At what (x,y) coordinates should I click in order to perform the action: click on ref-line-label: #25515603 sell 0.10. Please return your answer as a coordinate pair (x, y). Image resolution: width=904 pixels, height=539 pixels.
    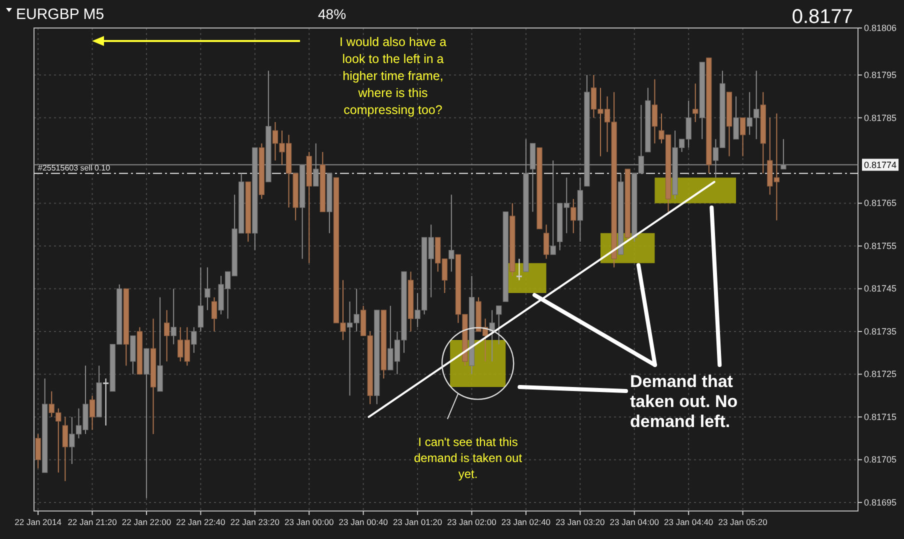
    Looking at the image, I should click on (74, 167).